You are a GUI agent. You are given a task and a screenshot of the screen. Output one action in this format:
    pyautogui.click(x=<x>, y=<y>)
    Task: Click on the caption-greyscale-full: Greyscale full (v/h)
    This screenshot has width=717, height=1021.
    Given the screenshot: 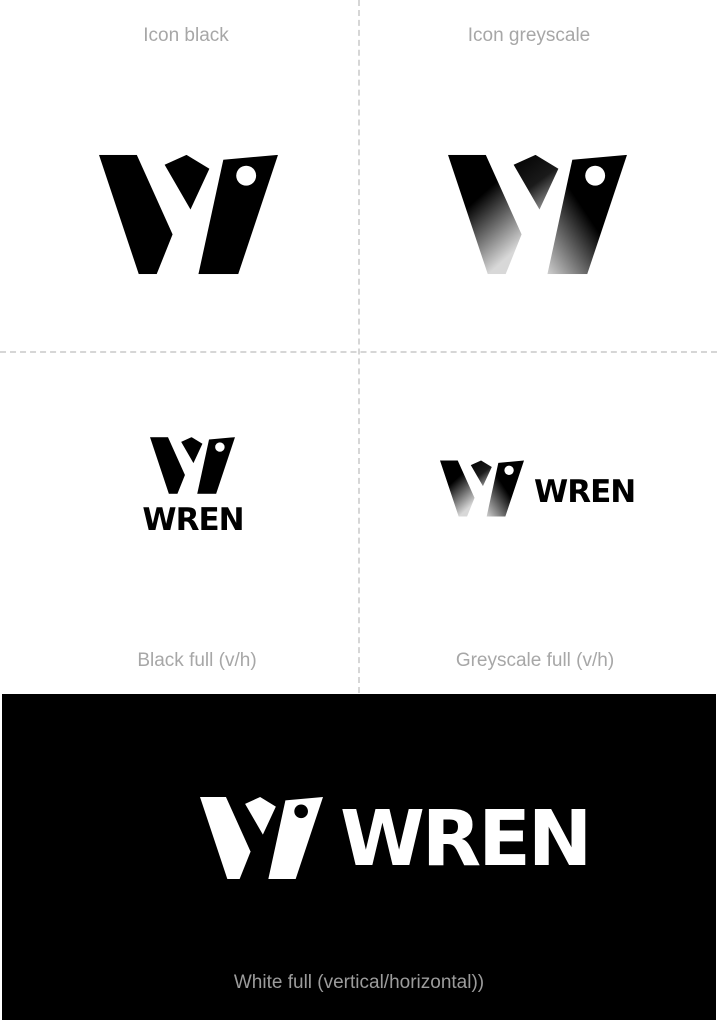 What is the action you would take?
    pyautogui.click(x=535, y=660)
    